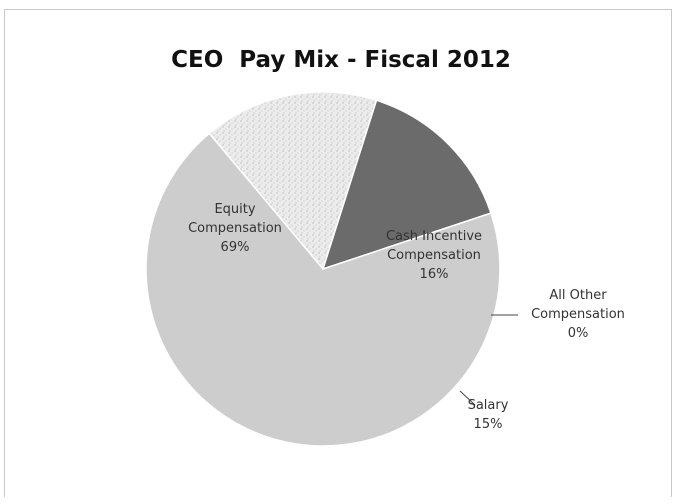 The image size is (682, 504). Describe the element at coordinates (235, 228) in the screenshot. I see `data-label-equity-compensation: Equity Compensation 69%` at that location.